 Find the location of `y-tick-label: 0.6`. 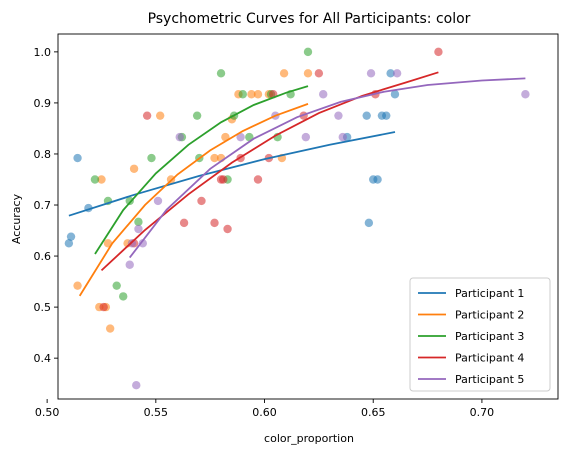

y-tick-label: 0.6 is located at coordinates (43, 256).